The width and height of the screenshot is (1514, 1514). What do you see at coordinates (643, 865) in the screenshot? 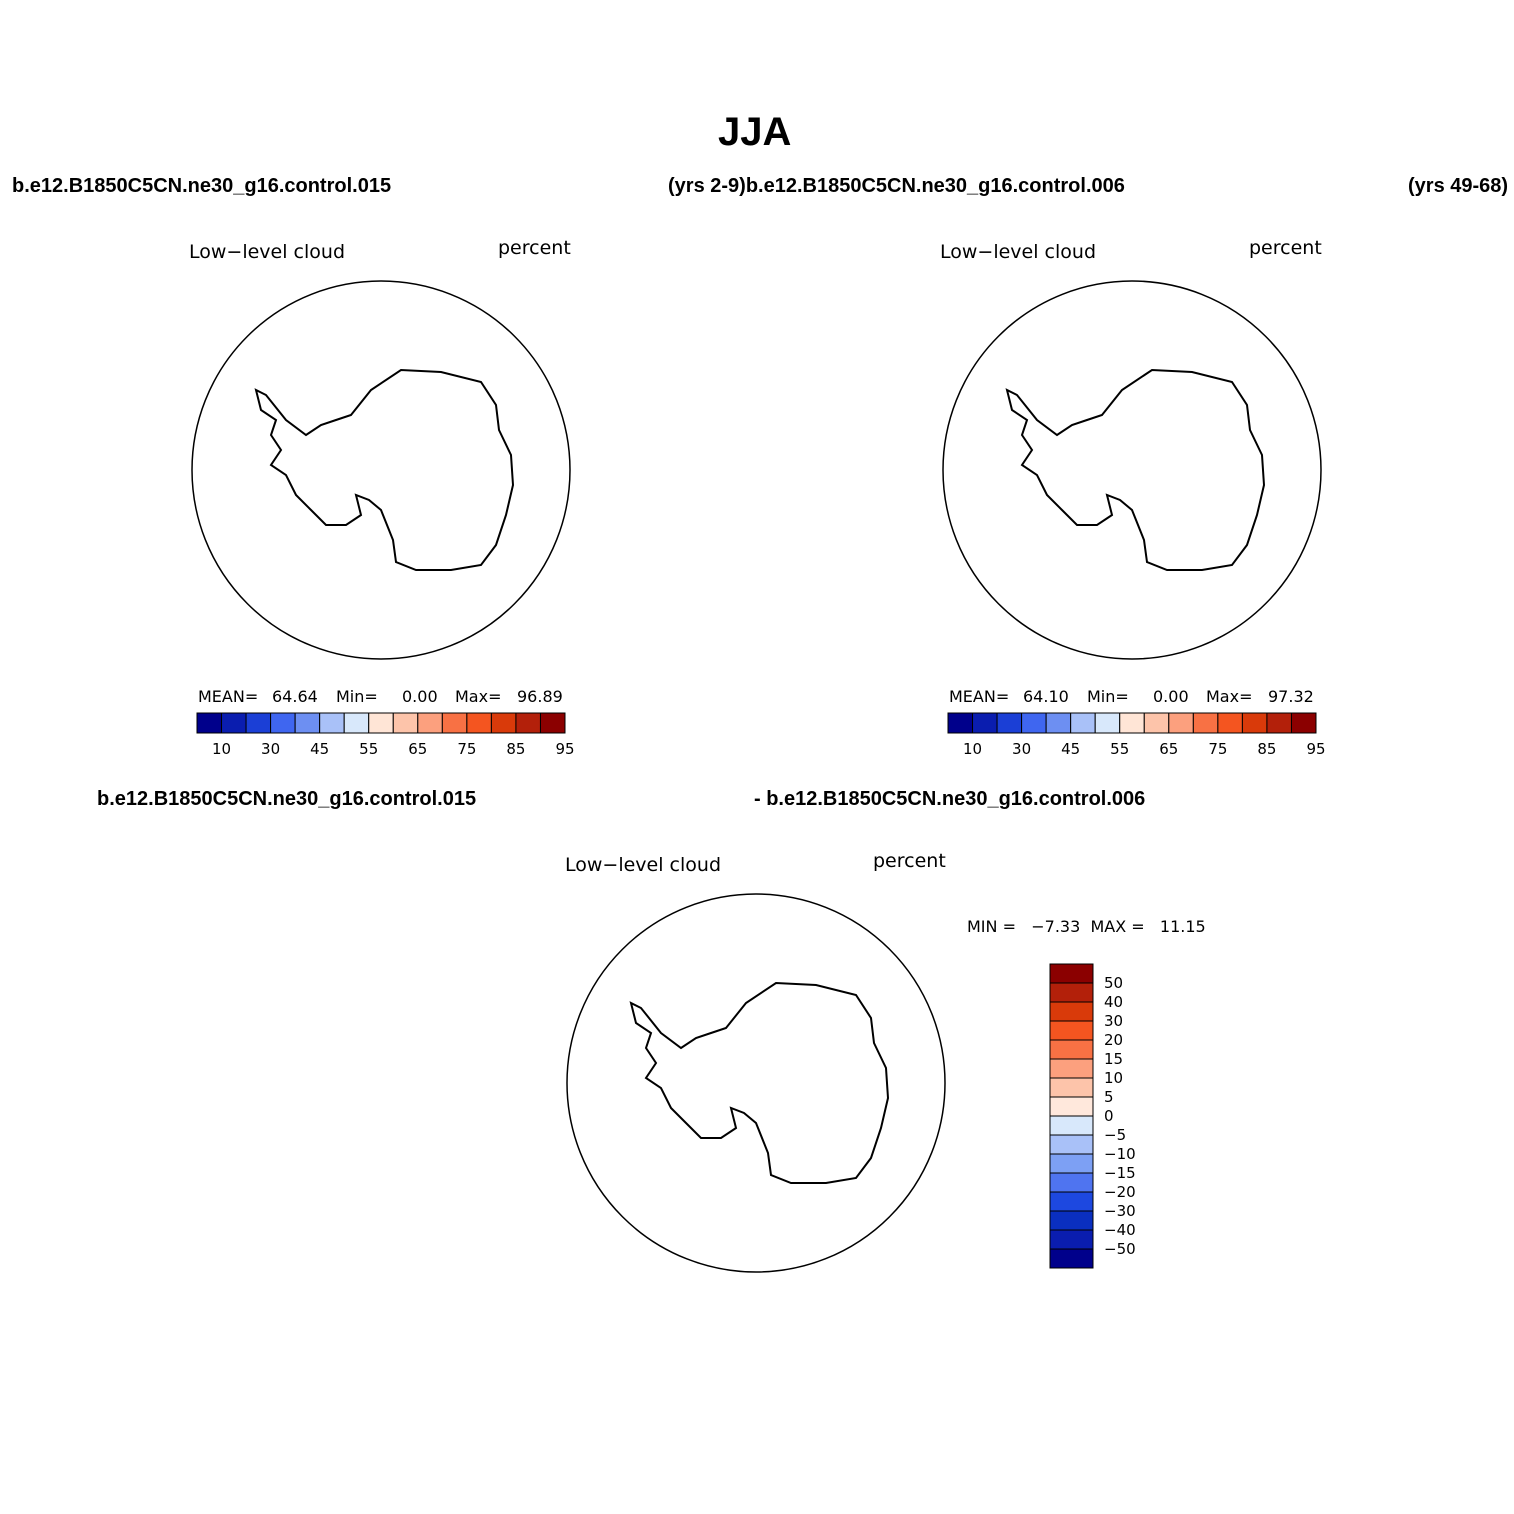
I see `panel3-variable-label: Low−level cloud` at bounding box center [643, 865].